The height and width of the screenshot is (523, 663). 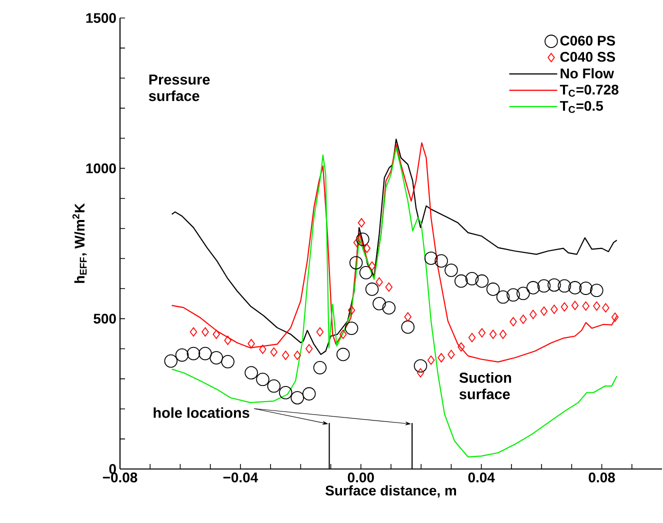 What do you see at coordinates (105, 319) in the screenshot?
I see `y-tick-label: 500` at bounding box center [105, 319].